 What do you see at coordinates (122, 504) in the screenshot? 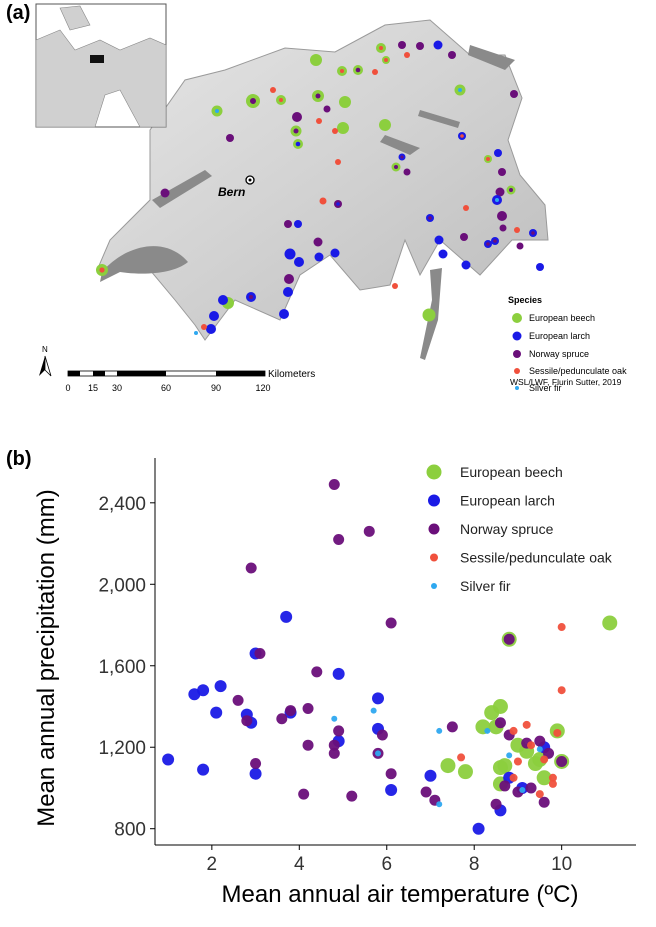
I see `y-tick-label: 2,400` at bounding box center [122, 504].